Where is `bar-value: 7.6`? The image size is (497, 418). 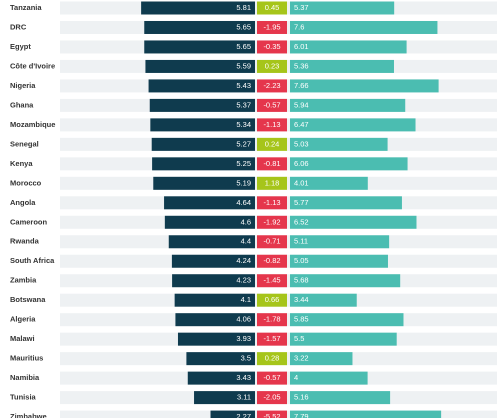
bar-value: 7.6 is located at coordinates (299, 26).